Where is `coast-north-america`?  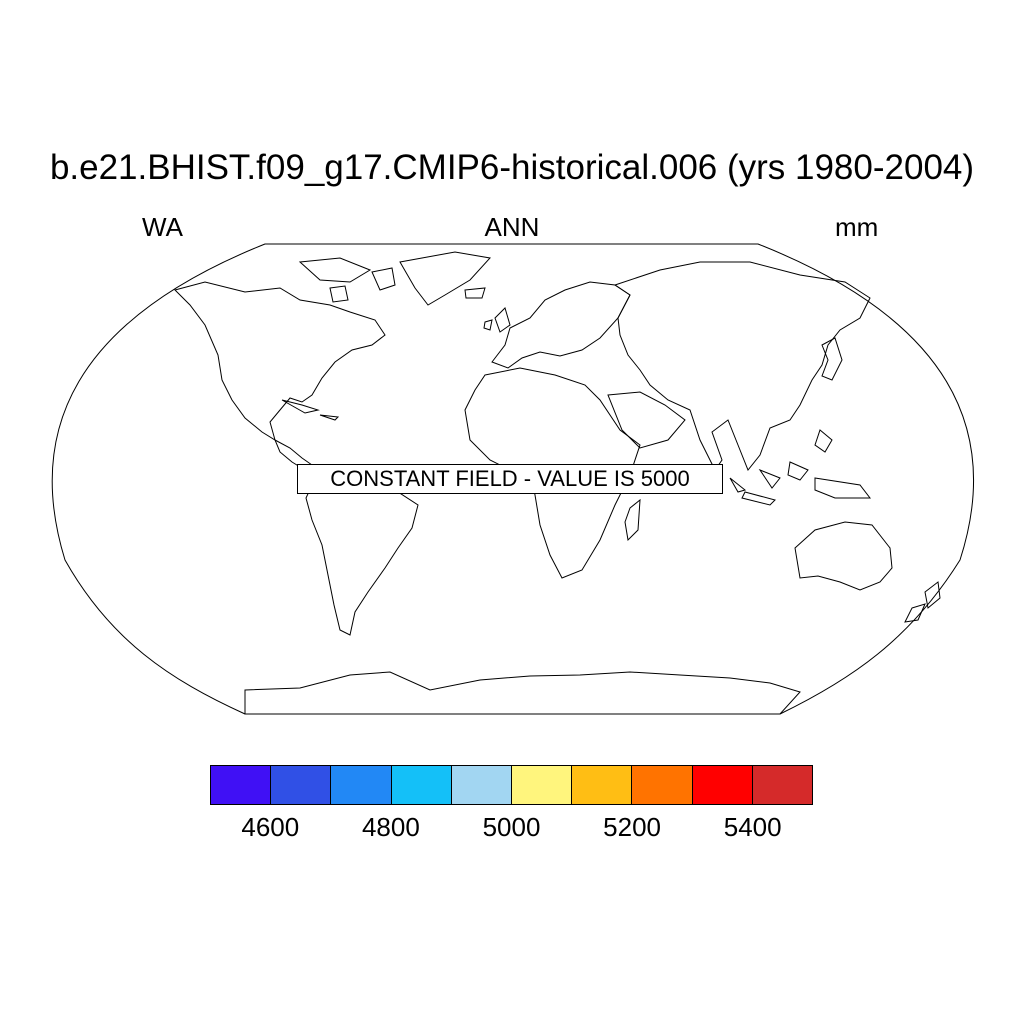
coast-north-america is located at coordinates (280, 361).